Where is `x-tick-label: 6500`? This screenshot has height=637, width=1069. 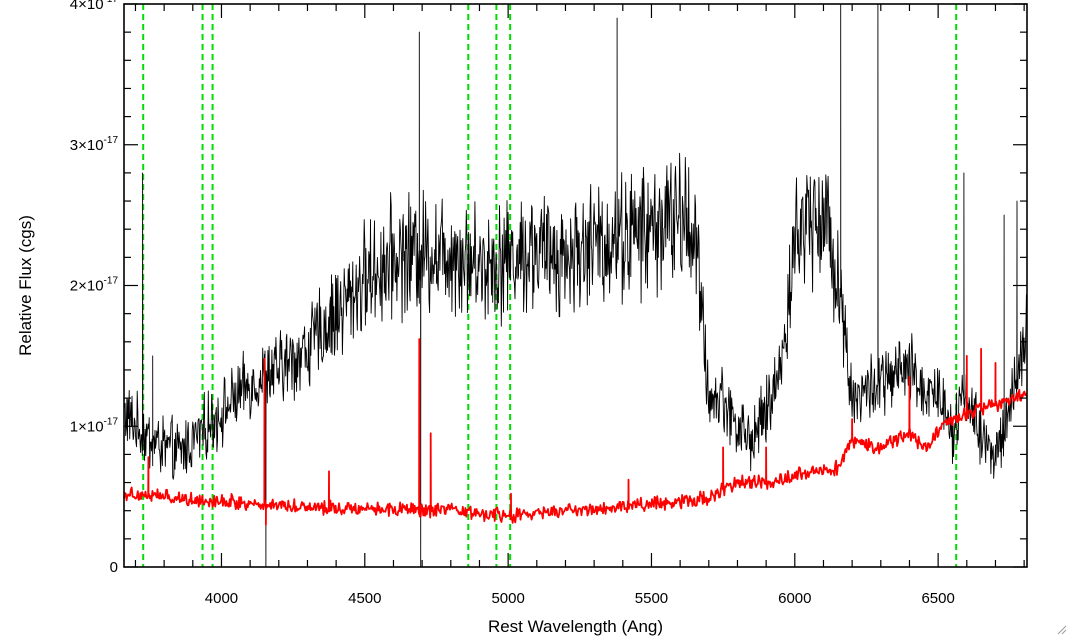 x-tick-label: 6500 is located at coordinates (937, 598).